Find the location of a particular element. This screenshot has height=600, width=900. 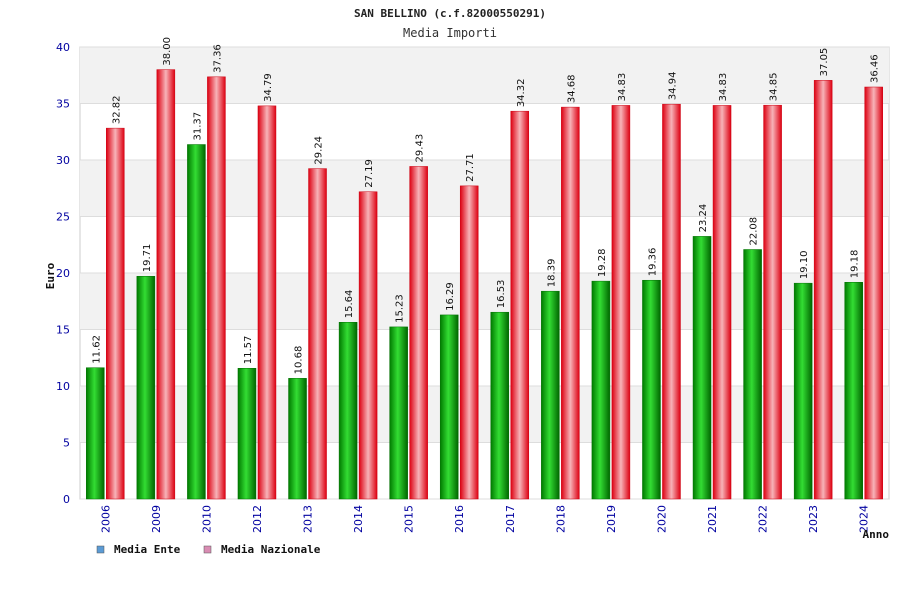

data-label: 37.36 is located at coordinates (217, 58).